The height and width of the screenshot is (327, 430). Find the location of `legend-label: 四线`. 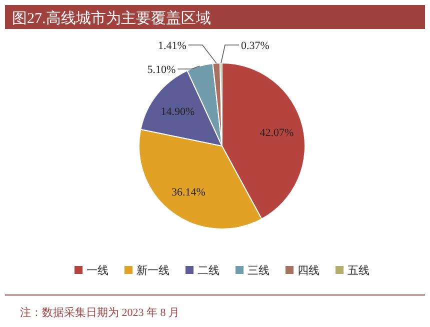

legend-label: 四线 is located at coordinates (309, 270).